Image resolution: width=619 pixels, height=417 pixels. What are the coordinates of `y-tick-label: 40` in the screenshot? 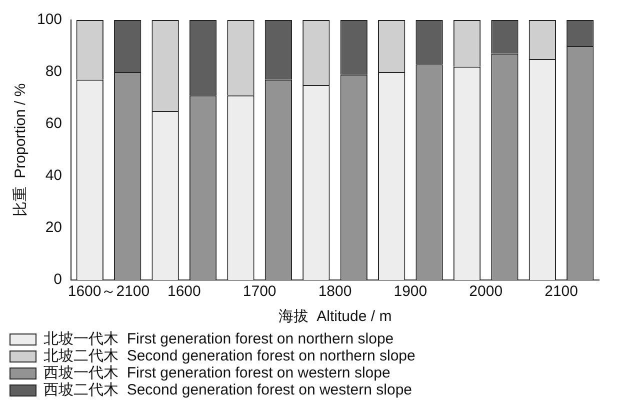 It's located at (53, 175).